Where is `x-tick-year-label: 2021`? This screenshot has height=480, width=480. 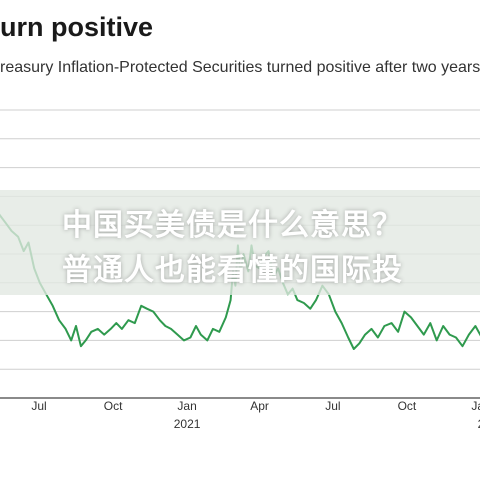 x-tick-year-label: 2021 is located at coordinates (187, 424).